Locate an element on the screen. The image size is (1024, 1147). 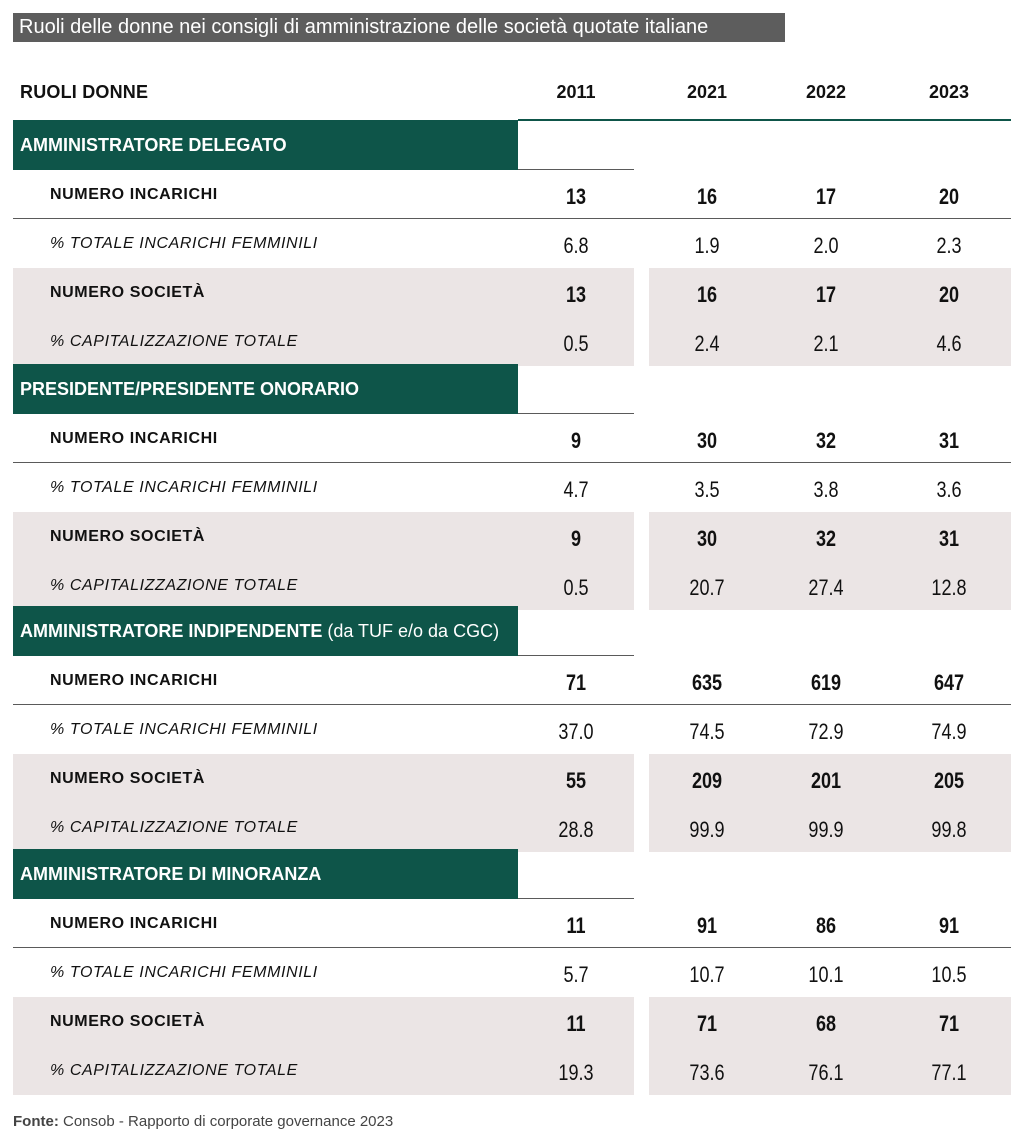
cell-value-2011: 28.8 is located at coordinates (576, 829).